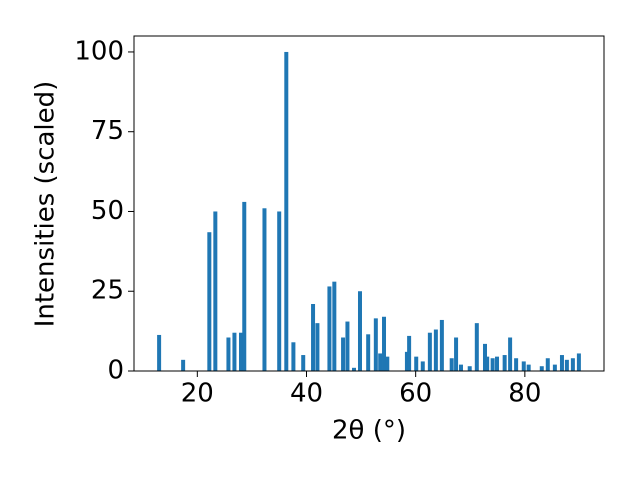  Describe the element at coordinates (107, 131) in the screenshot. I see `y-tick-label: 75` at that location.